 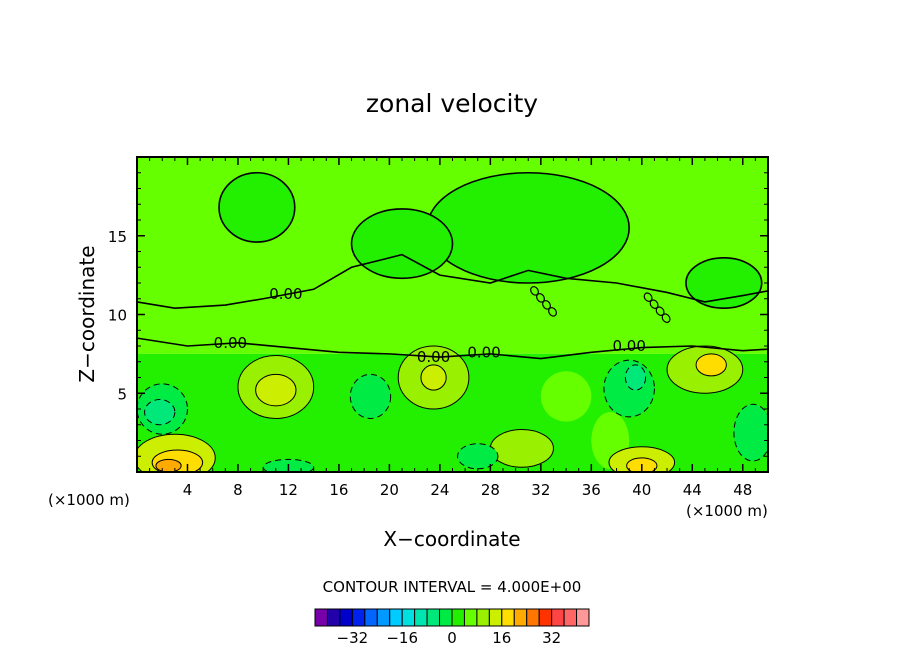 I want to click on x-tick-label-11: 48, so click(x=742, y=490).